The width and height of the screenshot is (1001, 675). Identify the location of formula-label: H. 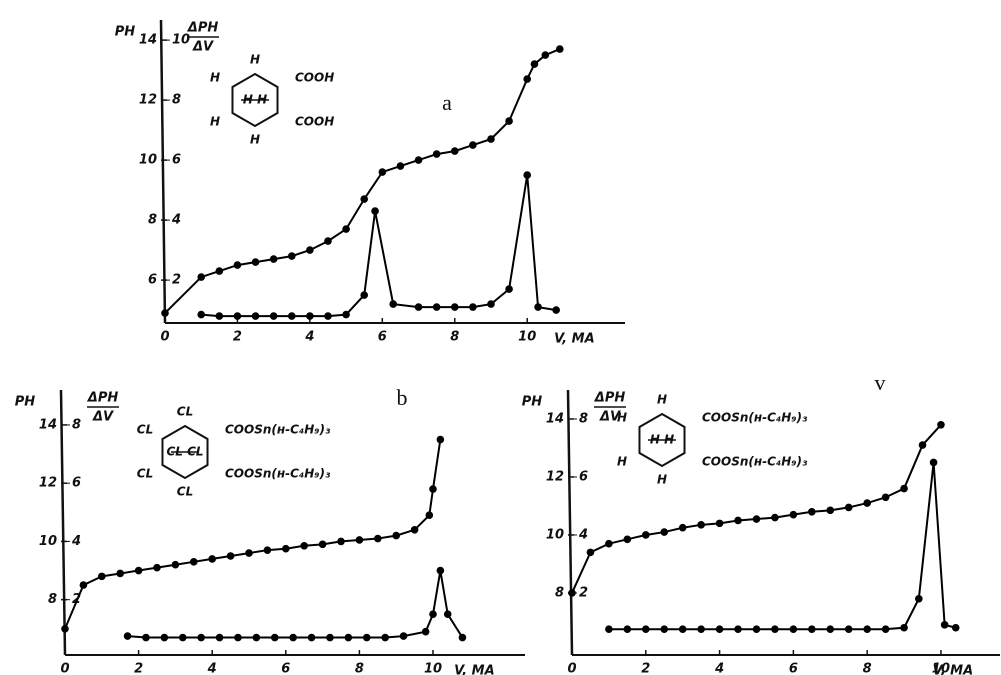
(255, 140).